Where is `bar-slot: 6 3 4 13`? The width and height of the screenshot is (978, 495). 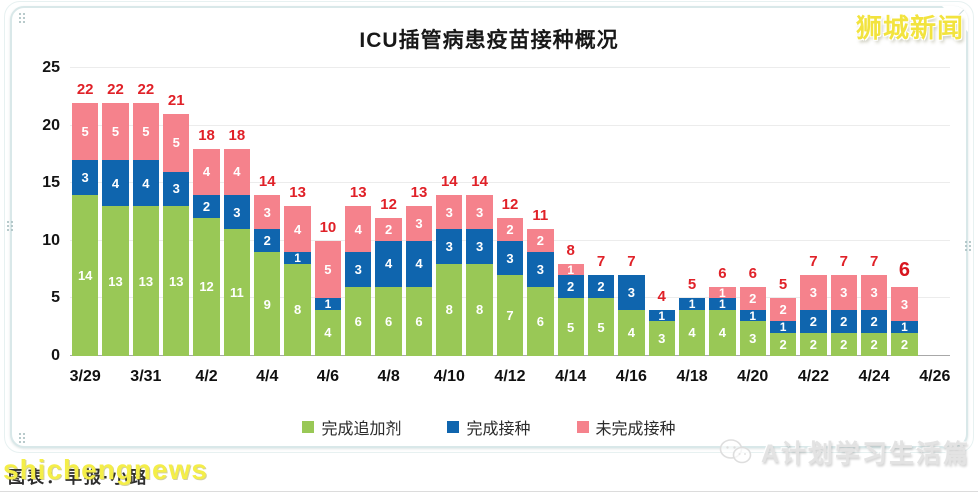
bar-slot: 6 3 4 13 is located at coordinates (358, 212).